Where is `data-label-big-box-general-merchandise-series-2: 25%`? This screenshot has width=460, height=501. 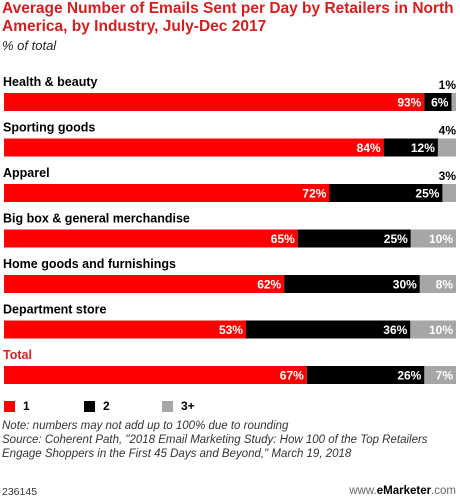 data-label-big-box-general-merchandise-series-2: 25% is located at coordinates (396, 239).